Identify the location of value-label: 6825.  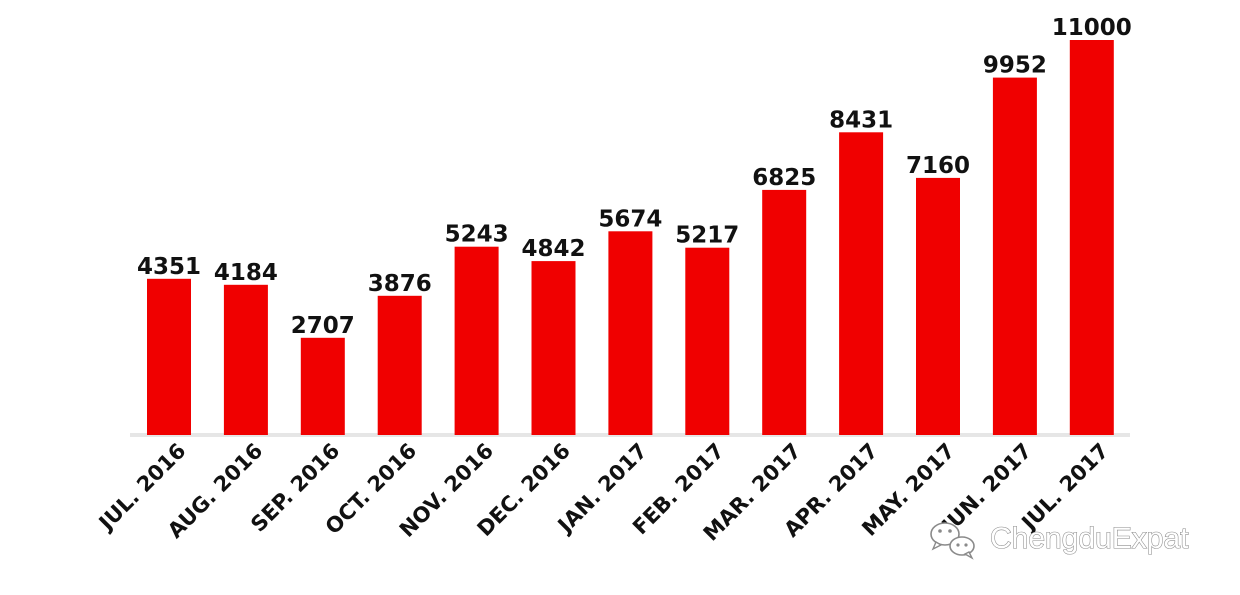
(784, 178).